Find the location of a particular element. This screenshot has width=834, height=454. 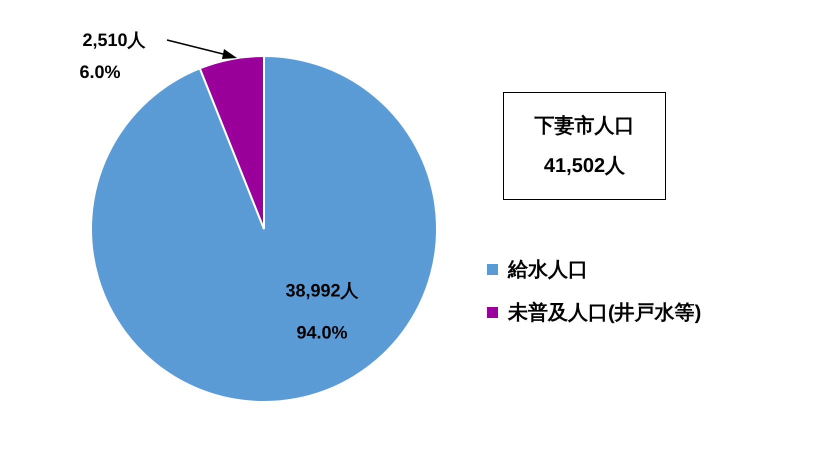

legend-label: 給水人口 is located at coordinates (548, 270).